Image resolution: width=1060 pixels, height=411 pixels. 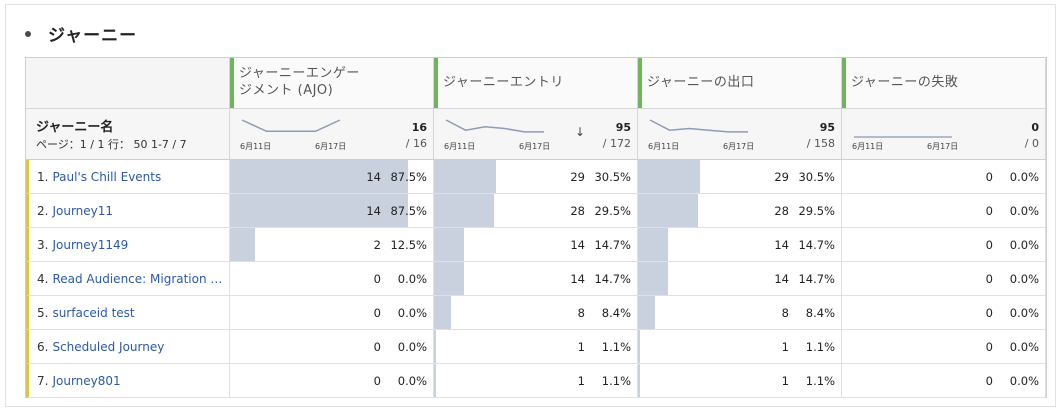 I want to click on metric-header-2: ジャーニーエントリ, so click(x=536, y=83).